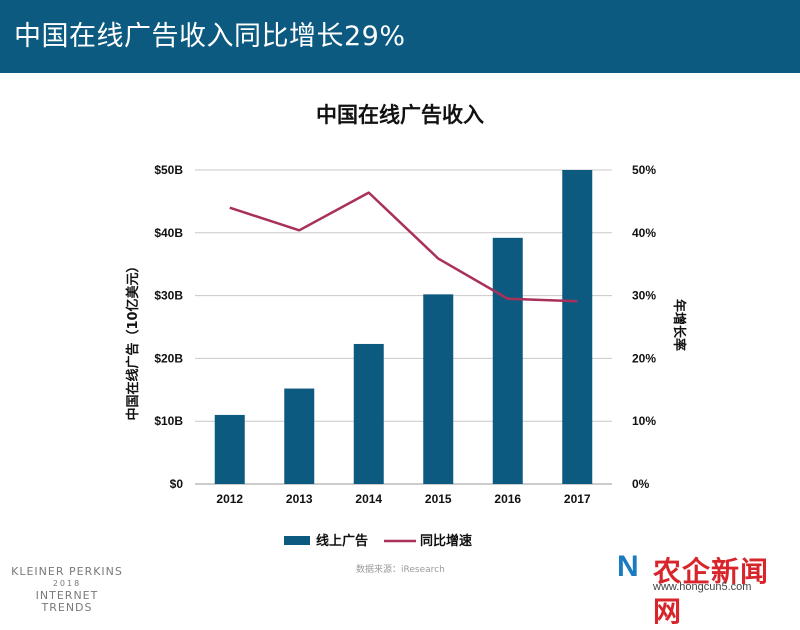  I want to click on y-tick-label-left: $20B, so click(168, 358).